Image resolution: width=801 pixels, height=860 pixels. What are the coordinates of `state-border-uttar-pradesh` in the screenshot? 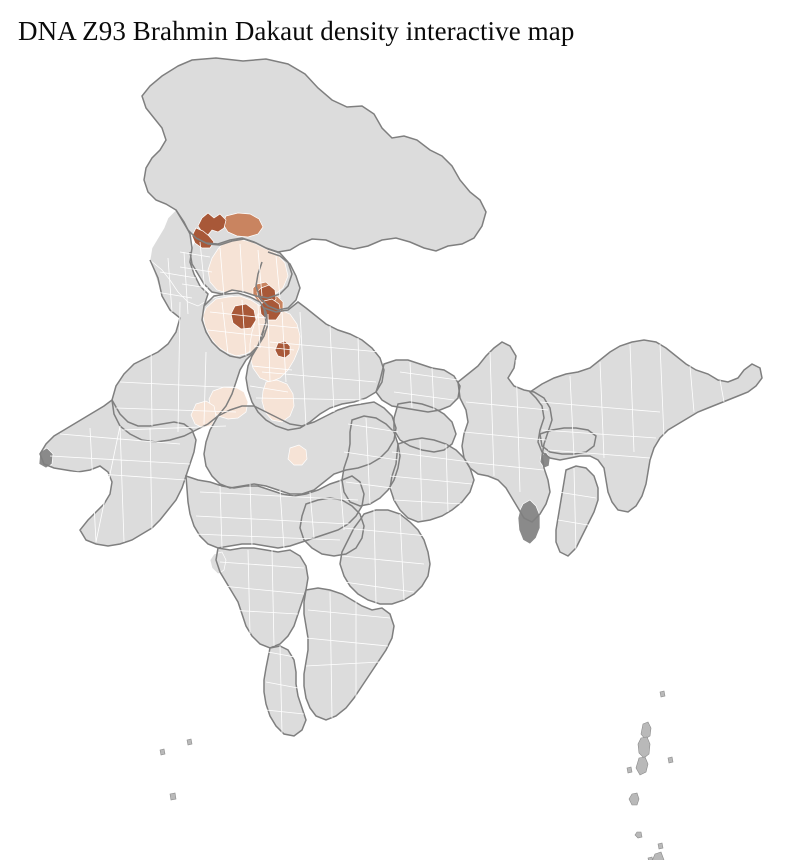 It's located at (315, 366).